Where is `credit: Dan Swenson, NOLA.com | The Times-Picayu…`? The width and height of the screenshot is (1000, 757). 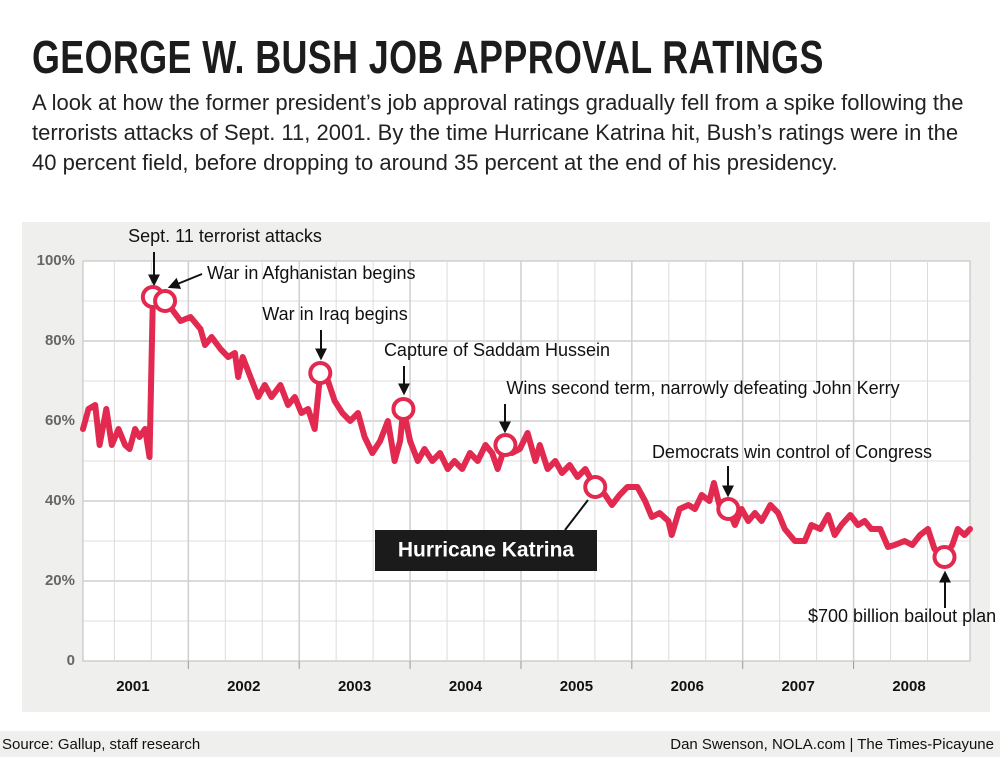 credit: Dan Swenson, NOLA.com | The Times-Picayu… is located at coordinates (832, 744).